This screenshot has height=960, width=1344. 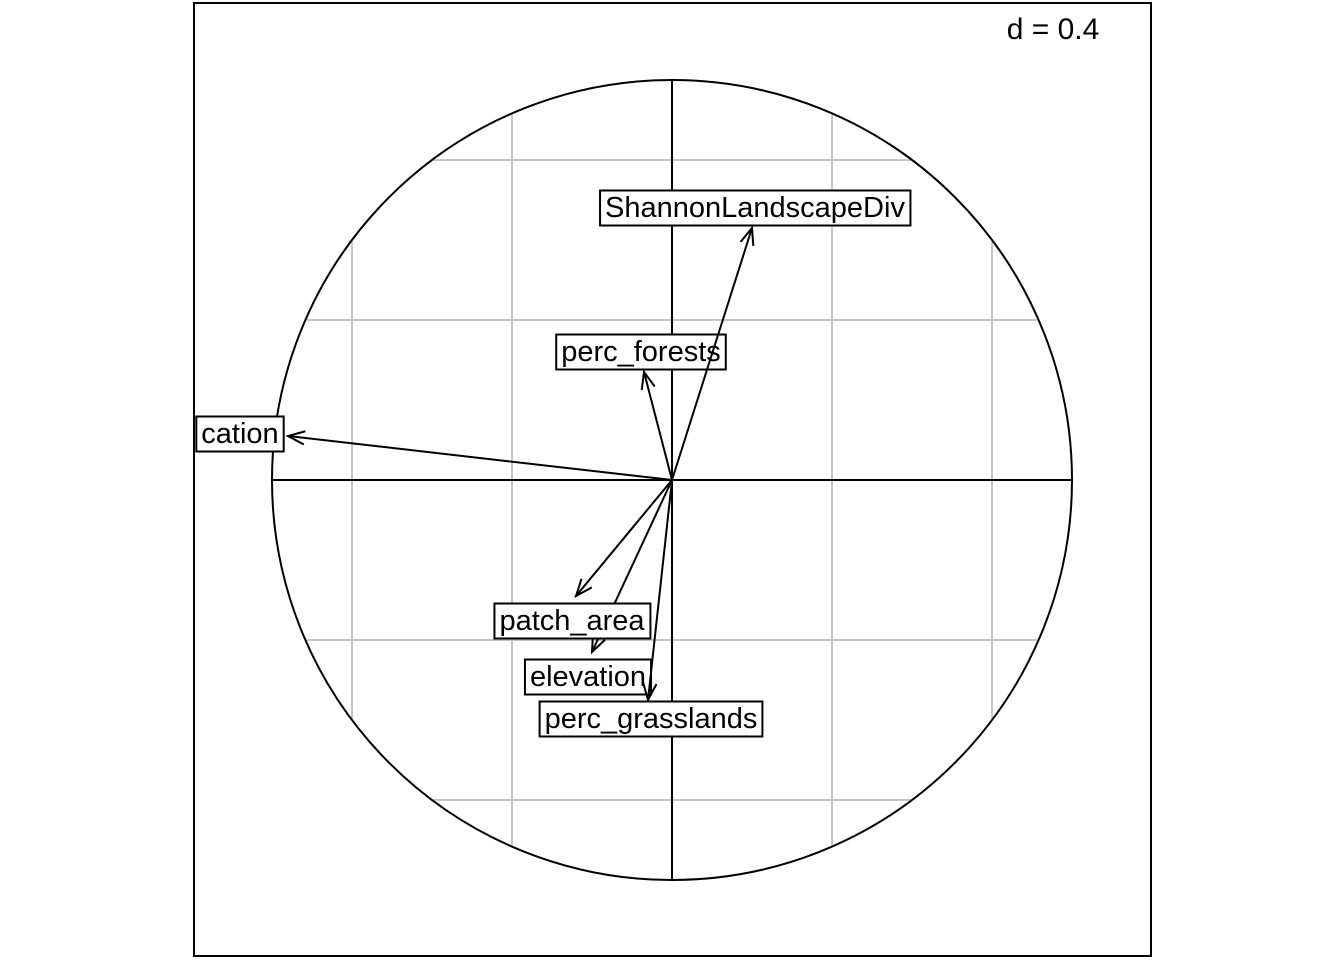 I want to click on variable-perc-grasslands: perc_grasslands, so click(x=651, y=608).